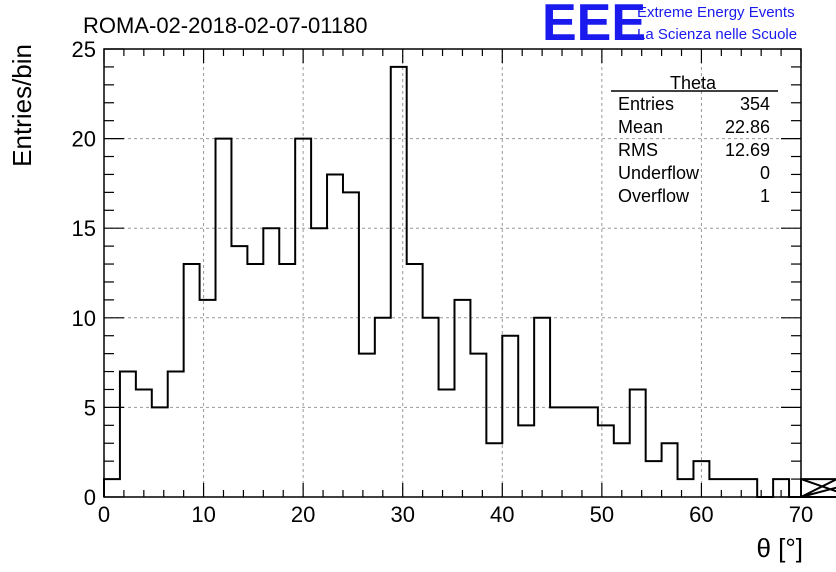  What do you see at coordinates (84, 228) in the screenshot?
I see `y-tick-label: 15` at bounding box center [84, 228].